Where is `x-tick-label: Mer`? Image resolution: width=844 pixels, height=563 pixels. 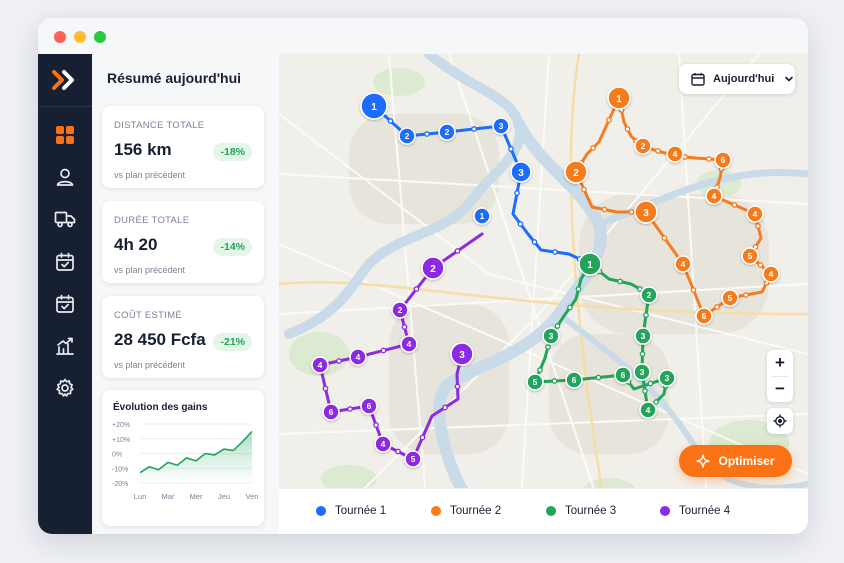 x-tick-label: Mer is located at coordinates (196, 496).